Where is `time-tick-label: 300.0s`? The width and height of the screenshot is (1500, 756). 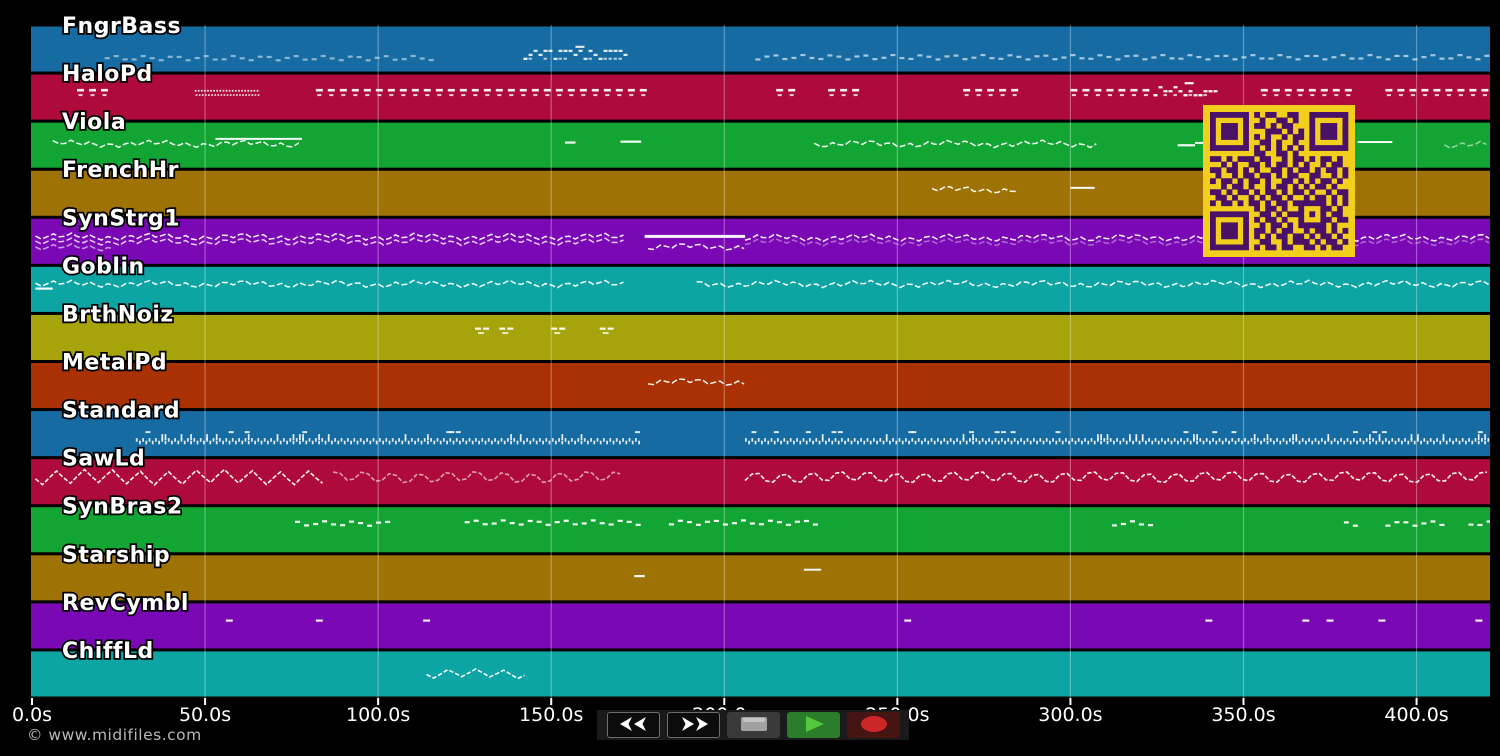 time-tick-label: 300.0s is located at coordinates (1070, 715).